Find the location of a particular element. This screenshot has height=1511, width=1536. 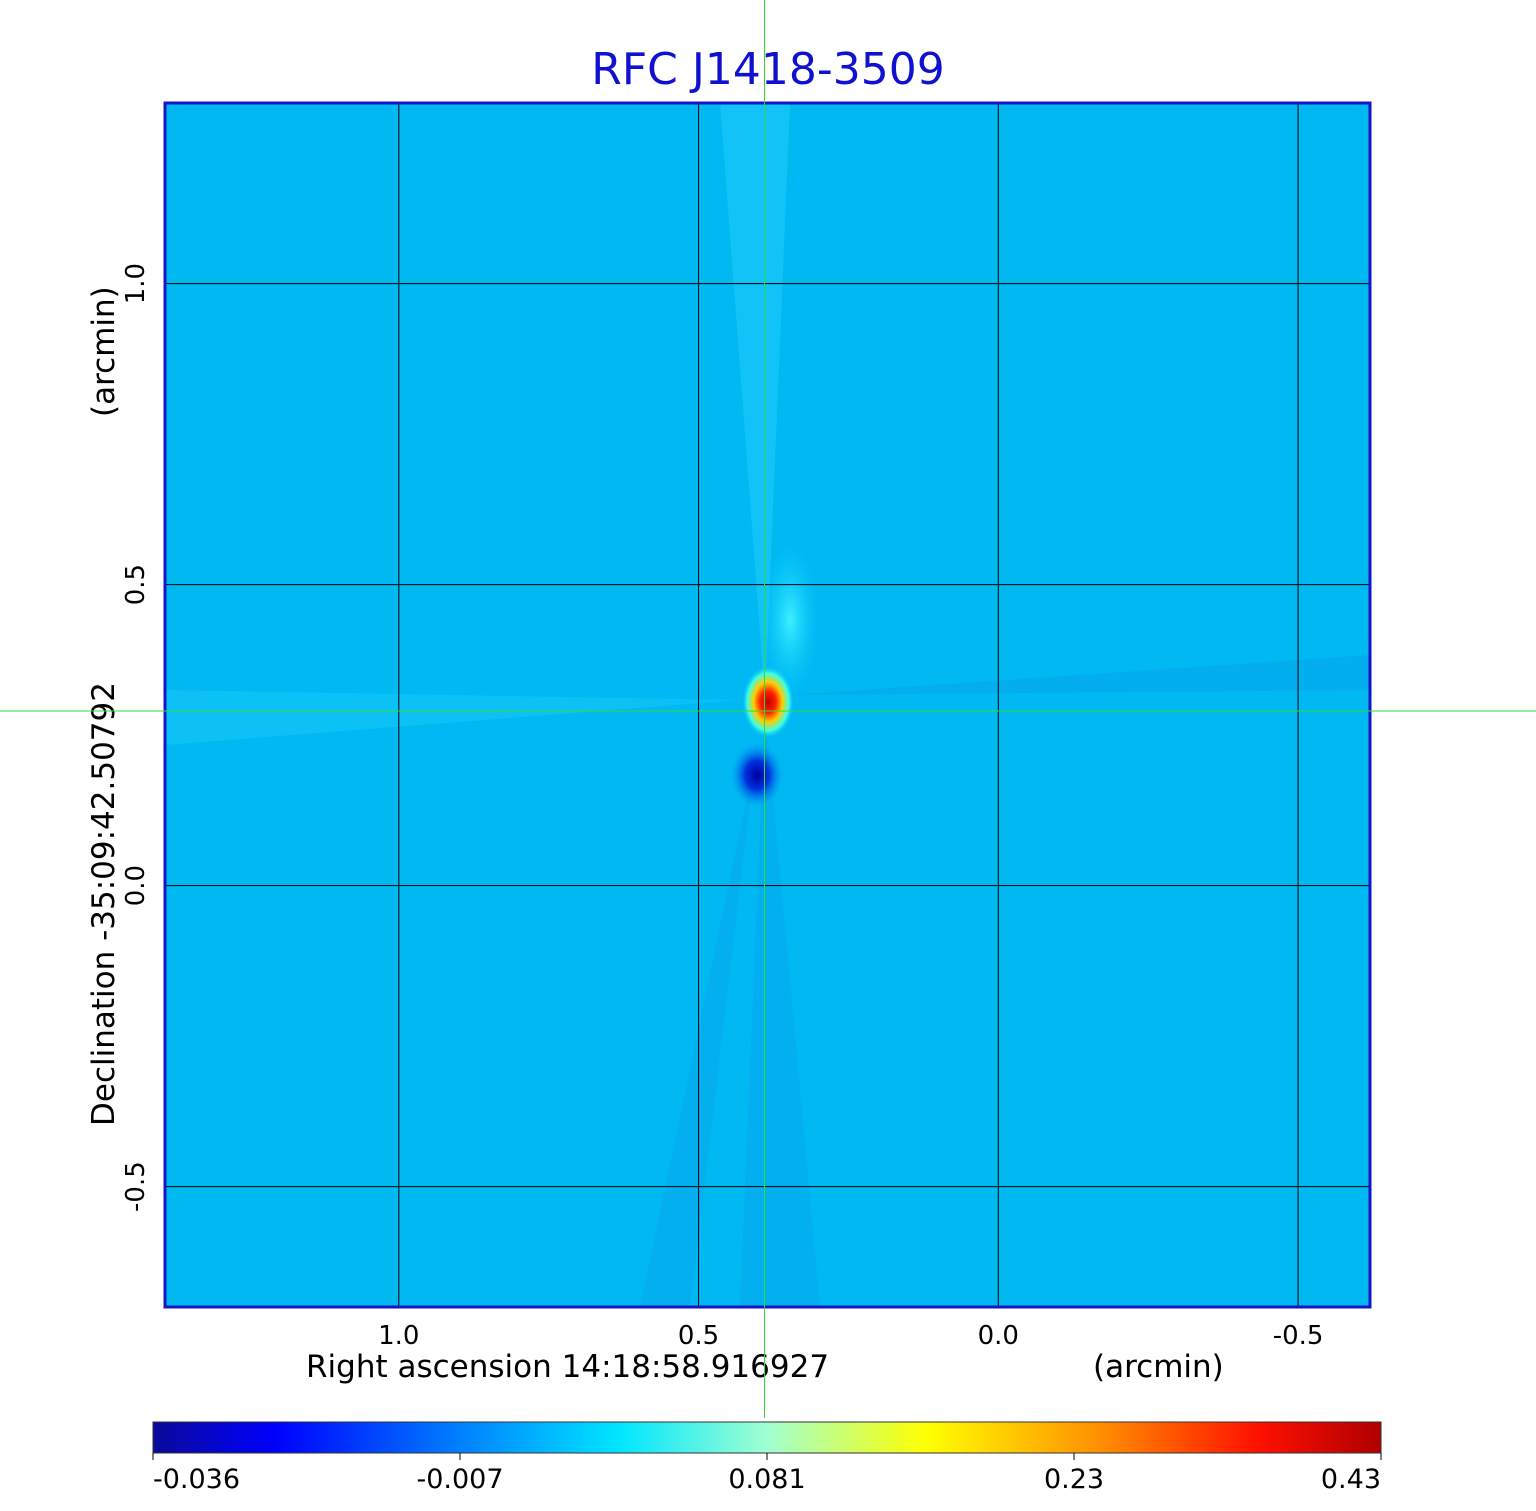

colorbar-tick-label: -0.036 is located at coordinates (196, 1479).